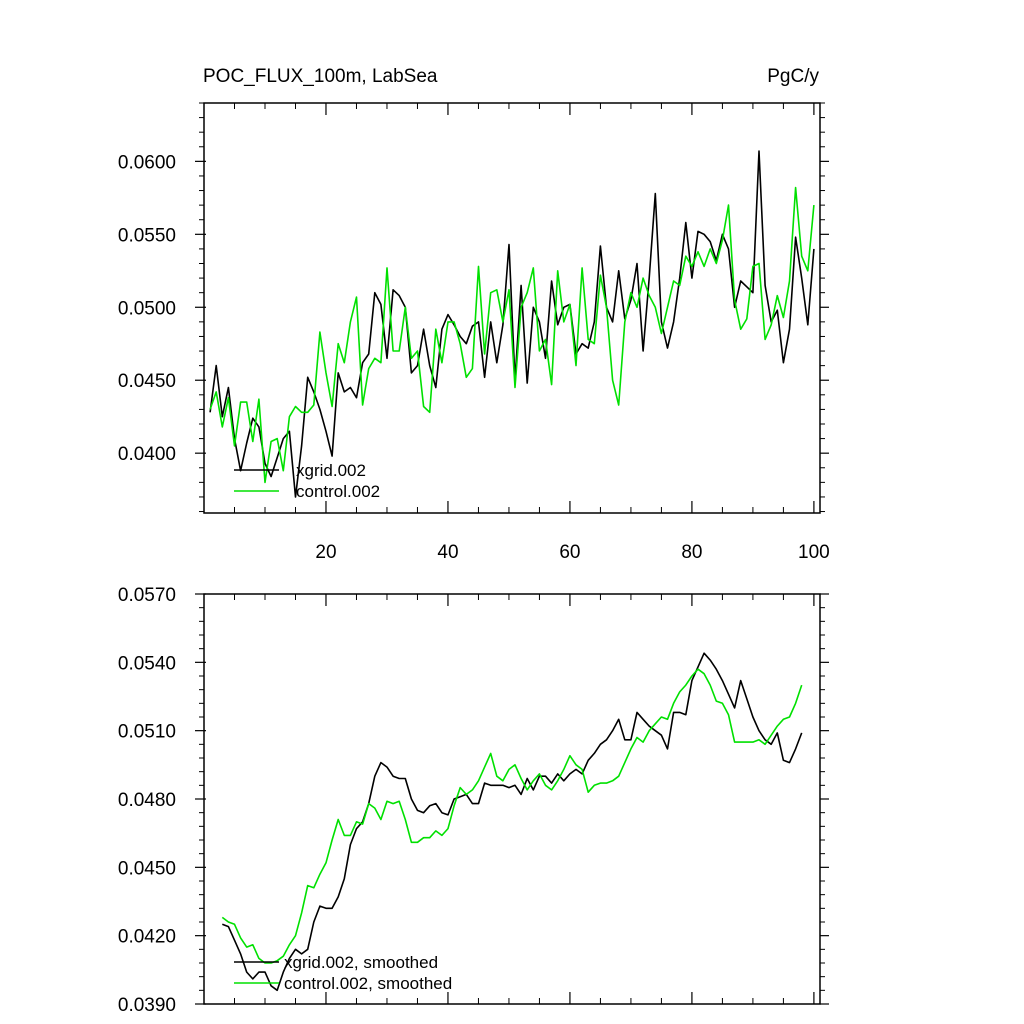 The height and width of the screenshot is (1024, 1024). What do you see at coordinates (325, 552) in the screenshot?
I see `x-tick-label: 20` at bounding box center [325, 552].